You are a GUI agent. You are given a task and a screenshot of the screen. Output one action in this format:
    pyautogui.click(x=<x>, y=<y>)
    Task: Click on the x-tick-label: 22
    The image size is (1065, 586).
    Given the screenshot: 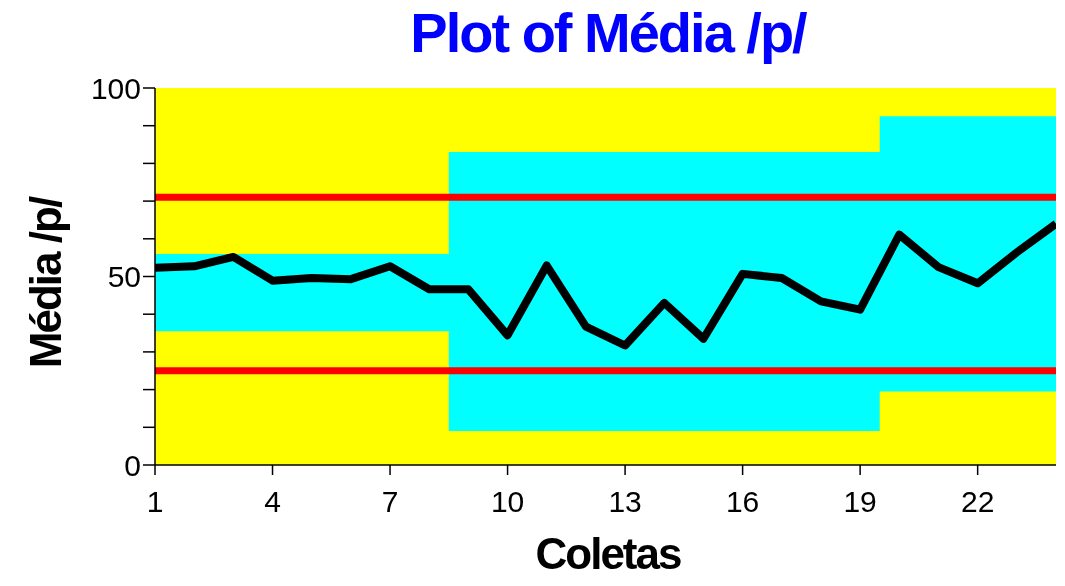 What is the action you would take?
    pyautogui.click(x=977, y=502)
    